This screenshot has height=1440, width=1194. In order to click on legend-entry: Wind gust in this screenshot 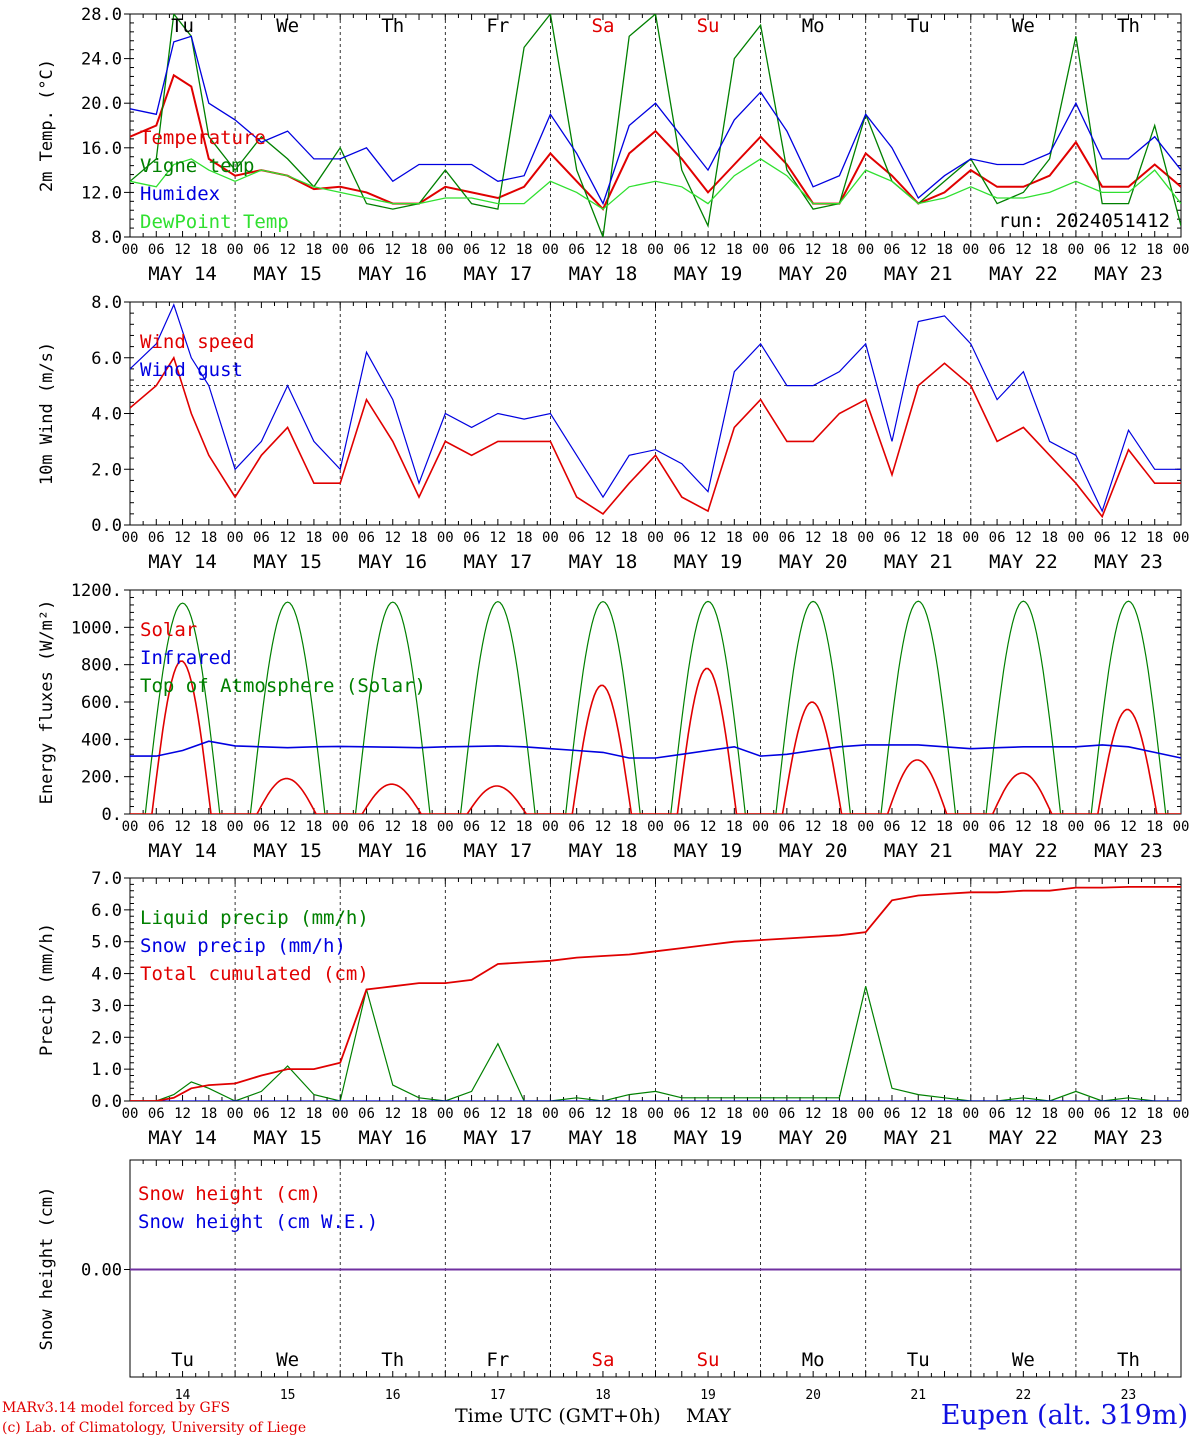, I will do `click(191, 370)`.